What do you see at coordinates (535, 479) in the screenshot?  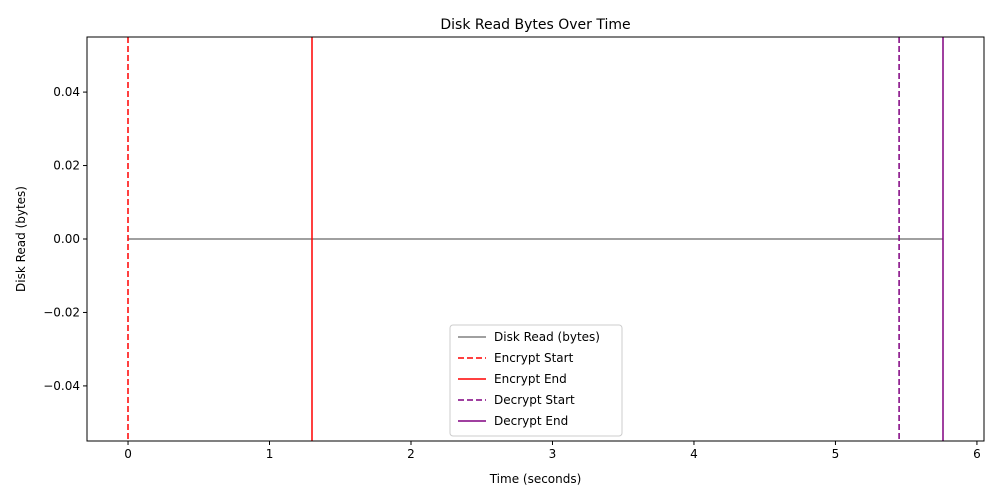 I see `x-axis-label: Time (seconds)` at bounding box center [535, 479].